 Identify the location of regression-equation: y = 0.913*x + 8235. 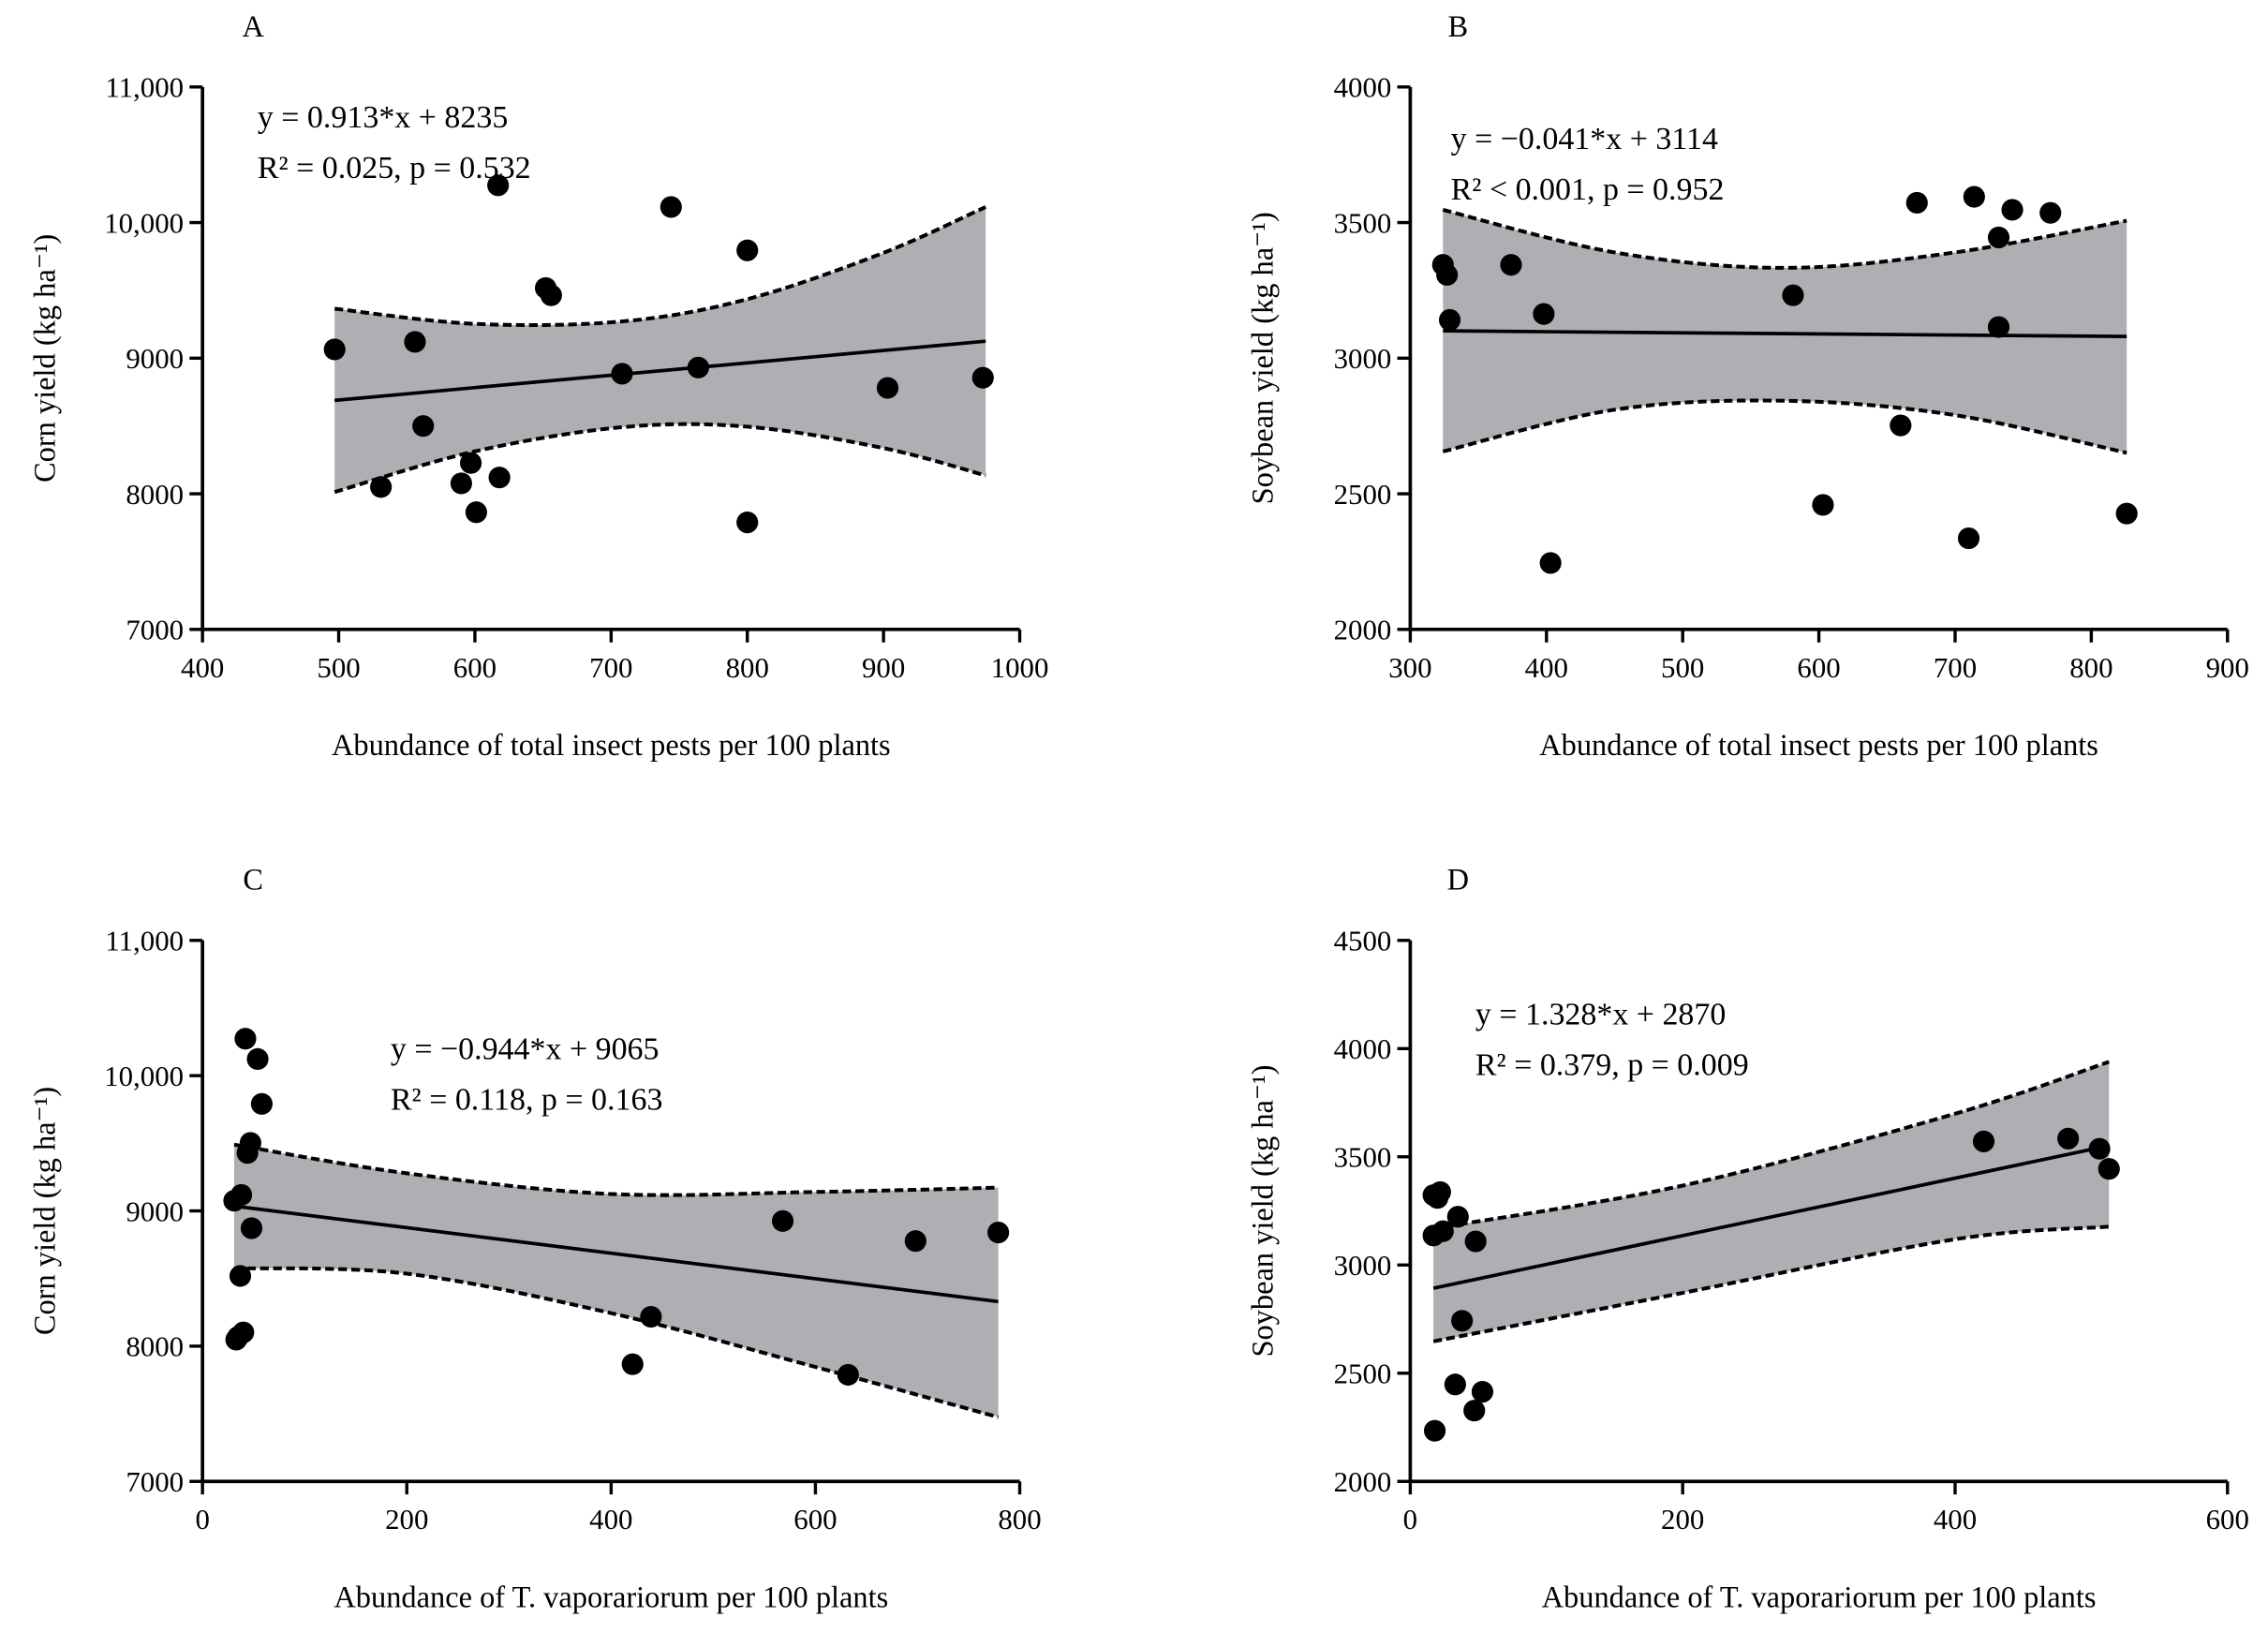
(383, 117).